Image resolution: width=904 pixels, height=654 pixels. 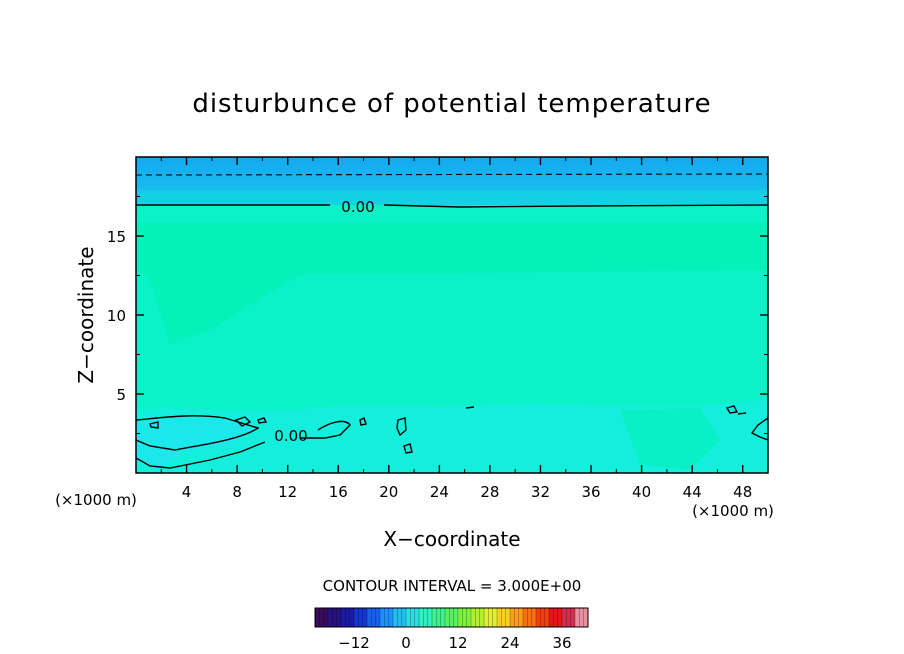 I want to click on x-unit-left: (×1000 m), so click(x=96, y=500).